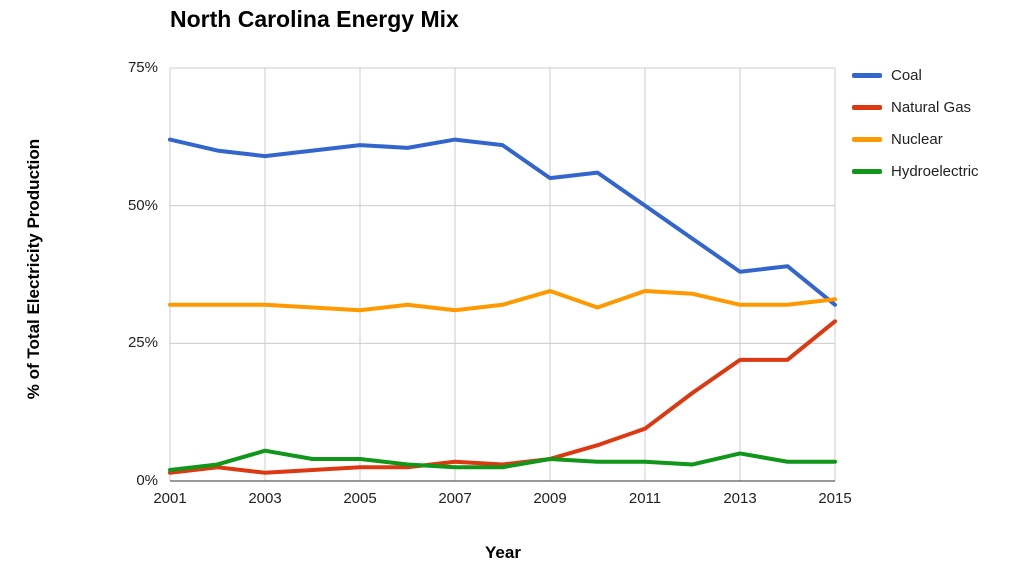  What do you see at coordinates (645, 498) in the screenshot?
I see `x-tick-label: 2011` at bounding box center [645, 498].